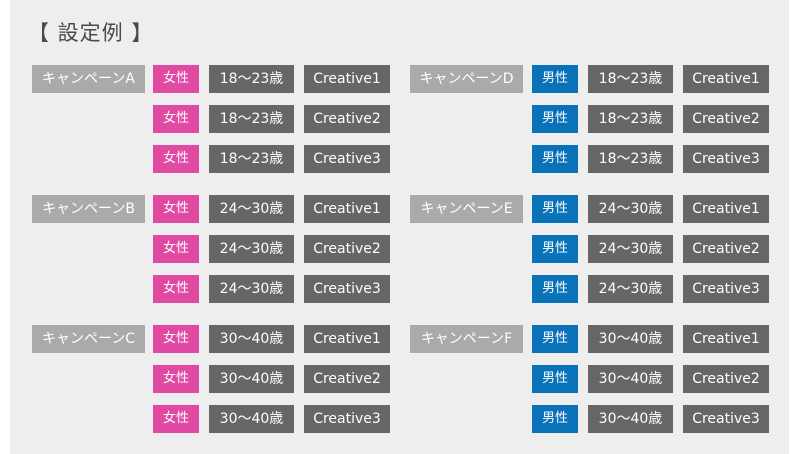 Image resolution: width=800 pixels, height=454 pixels. I want to click on campaign-label-a: キャンペーンA, so click(88, 79).